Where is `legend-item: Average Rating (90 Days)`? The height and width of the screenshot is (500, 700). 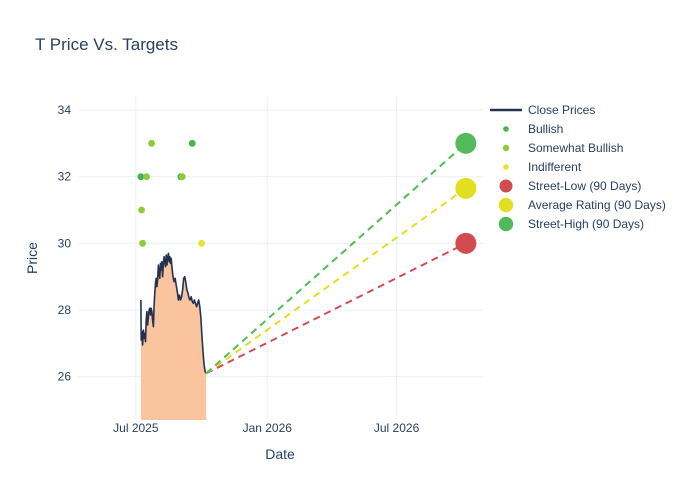
legend-item: Average Rating (90 Days) is located at coordinates (582, 205).